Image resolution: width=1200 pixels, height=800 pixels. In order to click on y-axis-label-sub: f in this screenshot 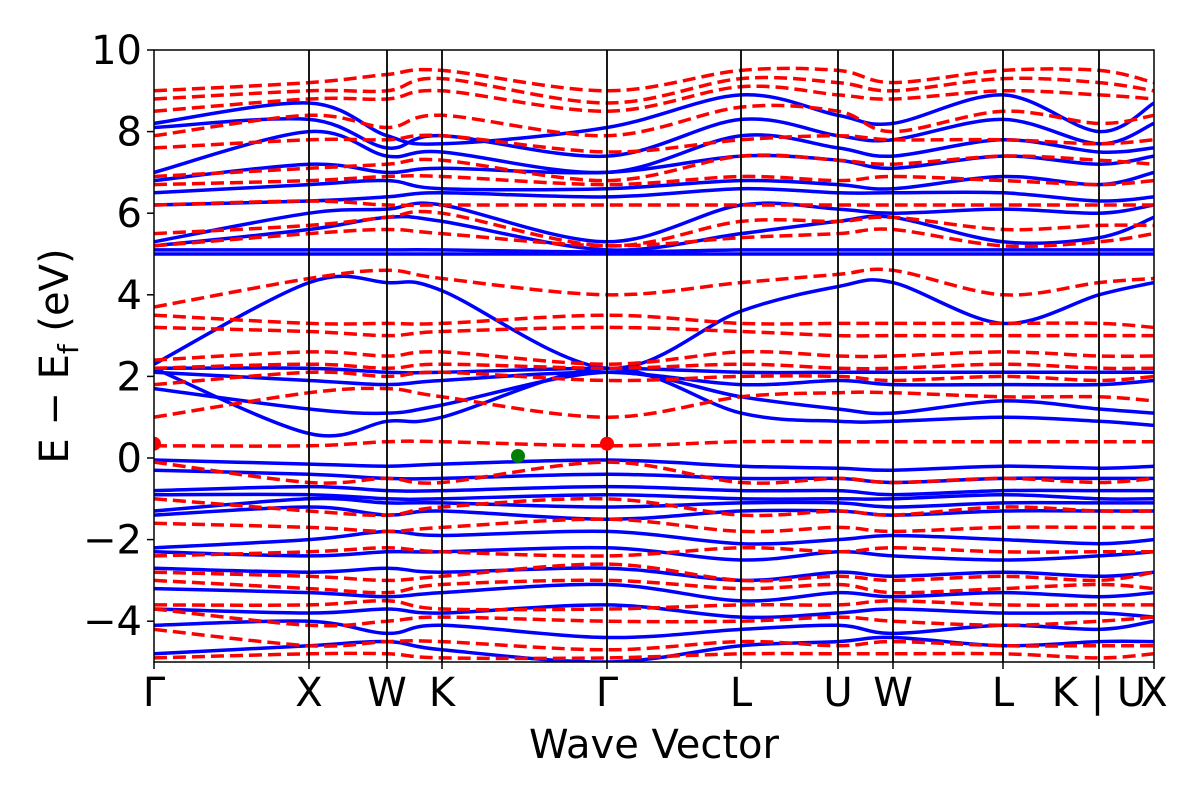, I will do `click(68, 348)`.